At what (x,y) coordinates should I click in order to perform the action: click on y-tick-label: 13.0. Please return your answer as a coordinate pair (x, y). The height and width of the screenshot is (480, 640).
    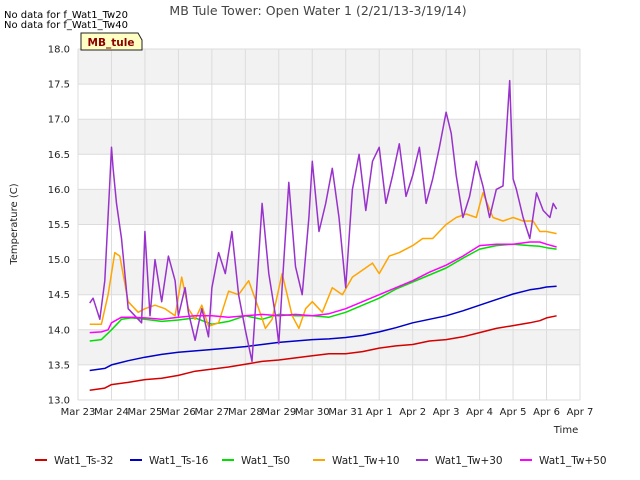
    Looking at the image, I should click on (59, 401).